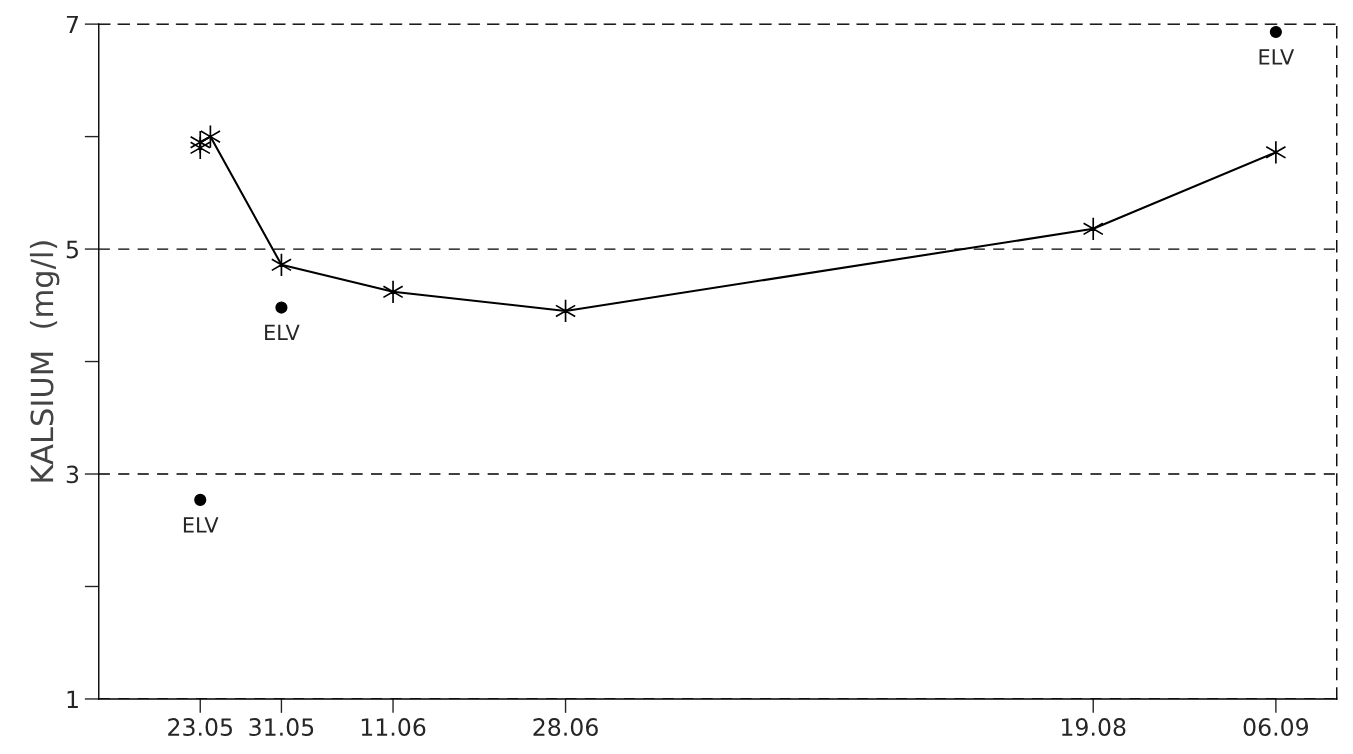  Describe the element at coordinates (393, 727) in the screenshot. I see `x-tick-label: 11.06` at that location.